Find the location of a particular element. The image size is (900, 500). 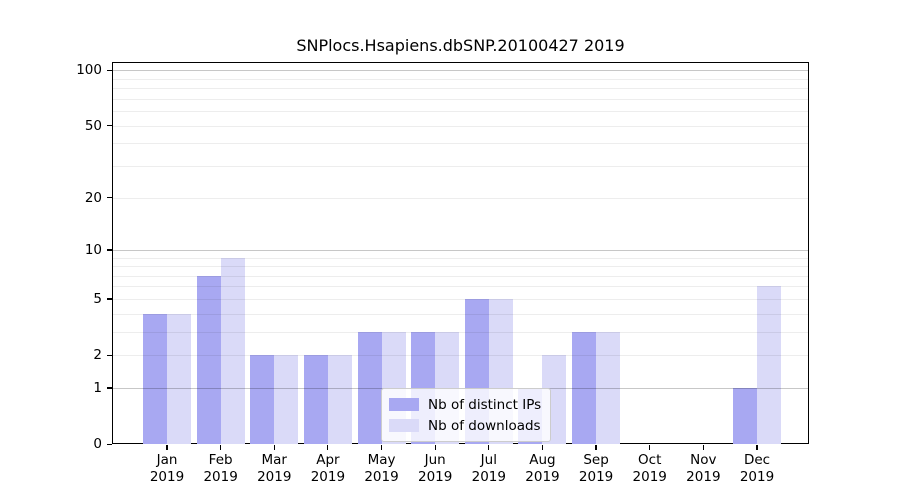

xtick-mark-jul is located at coordinates (489, 447).